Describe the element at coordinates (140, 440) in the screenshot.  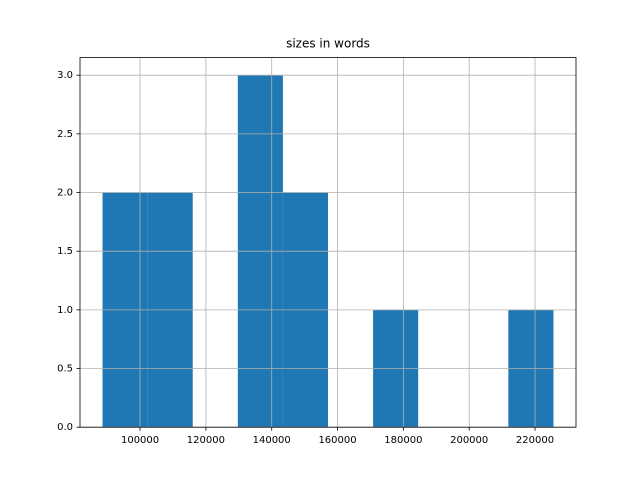
I see `x-tick-label: 100000` at that location.